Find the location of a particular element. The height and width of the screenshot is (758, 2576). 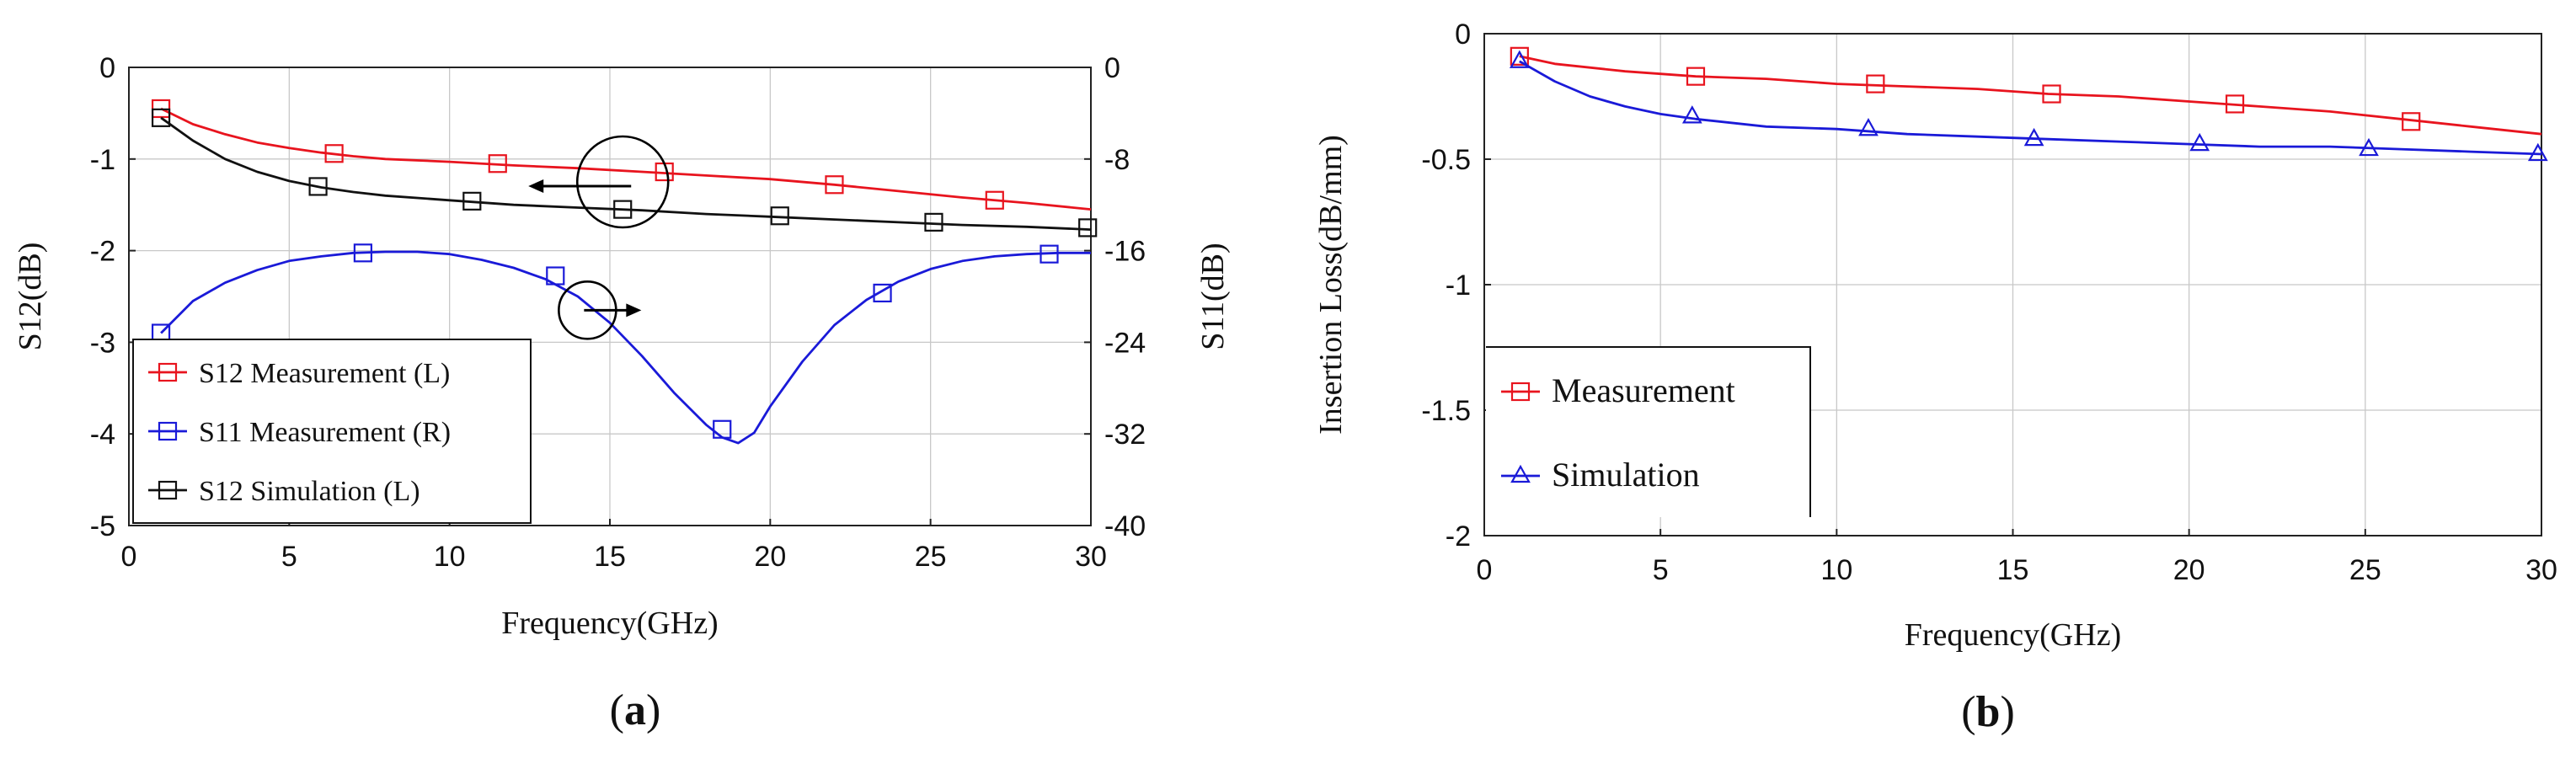

panel-caption-text: (a) is located at coordinates (635, 710).